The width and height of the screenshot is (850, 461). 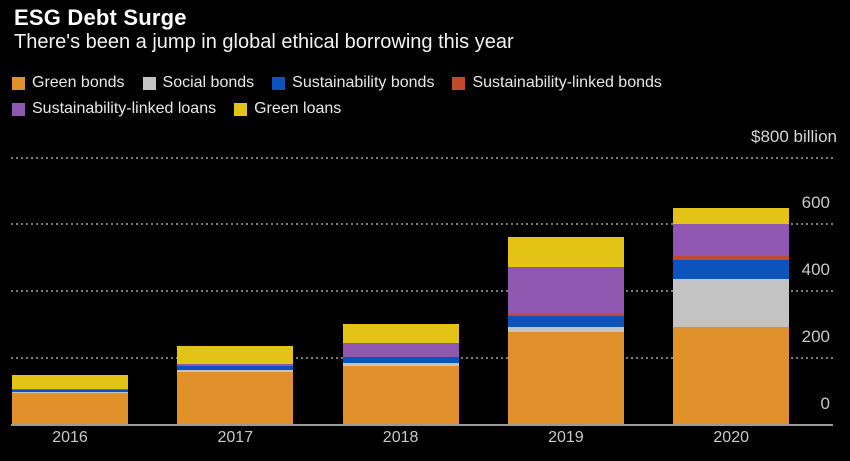 I want to click on bar-2017, so click(x=235, y=385).